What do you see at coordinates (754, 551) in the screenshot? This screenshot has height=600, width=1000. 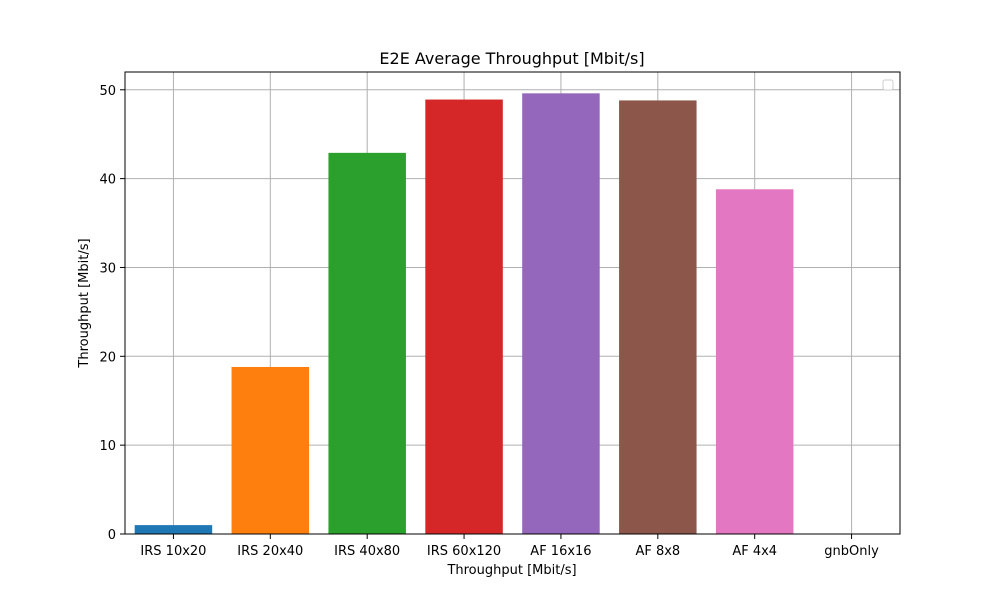 I see `x-tick-label: AF 4x4` at bounding box center [754, 551].